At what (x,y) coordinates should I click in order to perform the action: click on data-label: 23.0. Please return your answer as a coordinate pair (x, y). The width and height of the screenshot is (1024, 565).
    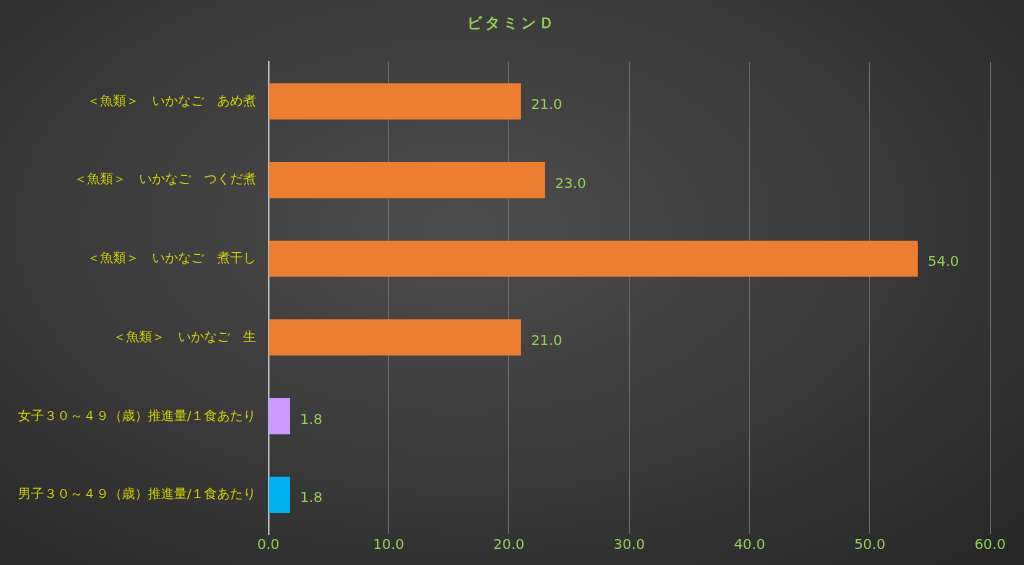
    Looking at the image, I should click on (571, 182).